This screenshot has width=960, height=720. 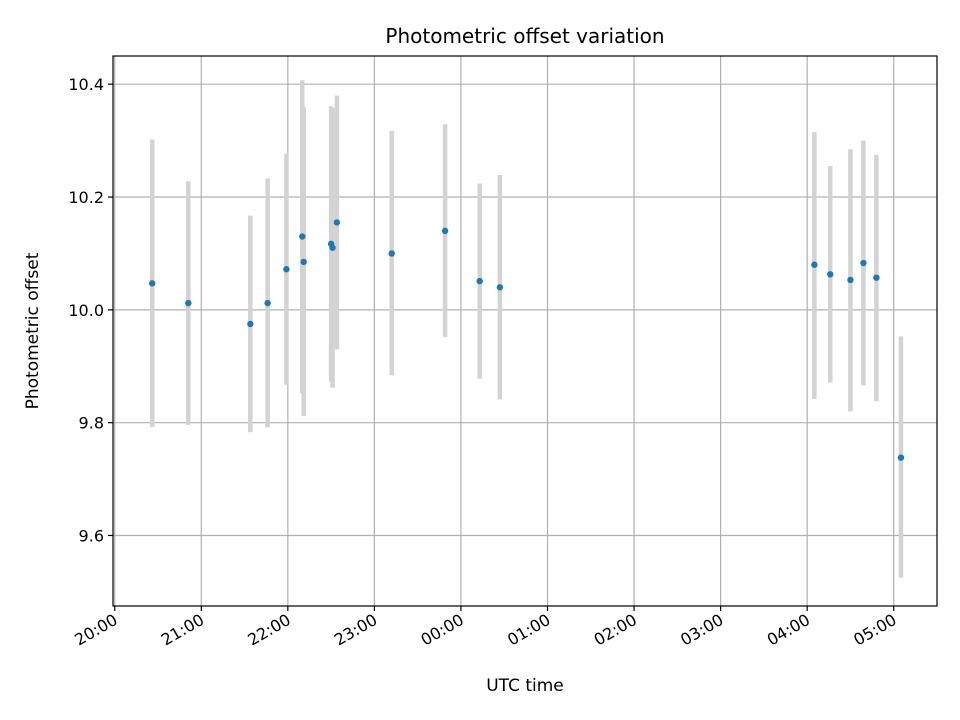 What do you see at coordinates (355, 630) in the screenshot?
I see `x-tick-label: 23:00` at bounding box center [355, 630].